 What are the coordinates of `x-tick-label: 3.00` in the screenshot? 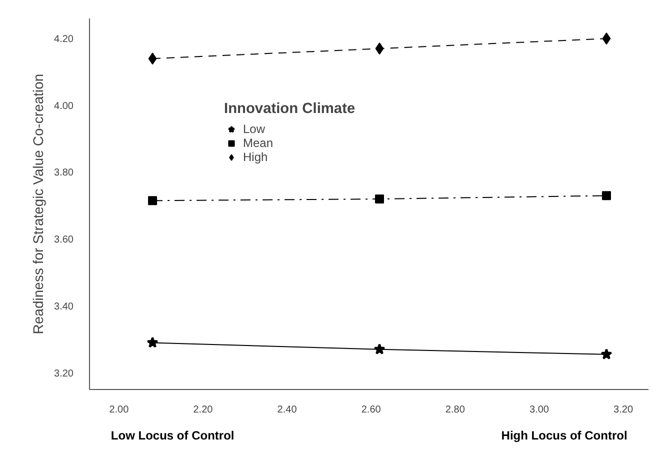 It's located at (539, 410).